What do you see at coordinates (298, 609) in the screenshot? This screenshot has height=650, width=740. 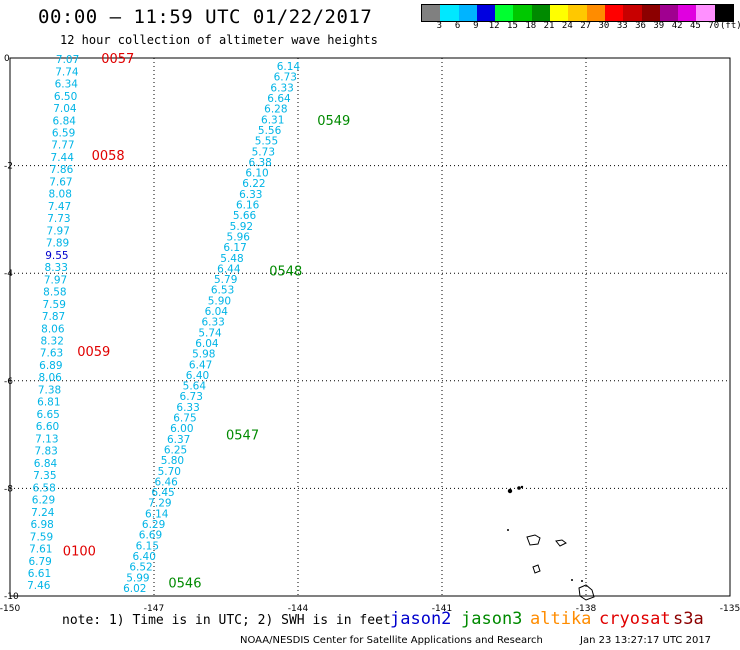 I see `x-tick-label: -144` at bounding box center [298, 609].